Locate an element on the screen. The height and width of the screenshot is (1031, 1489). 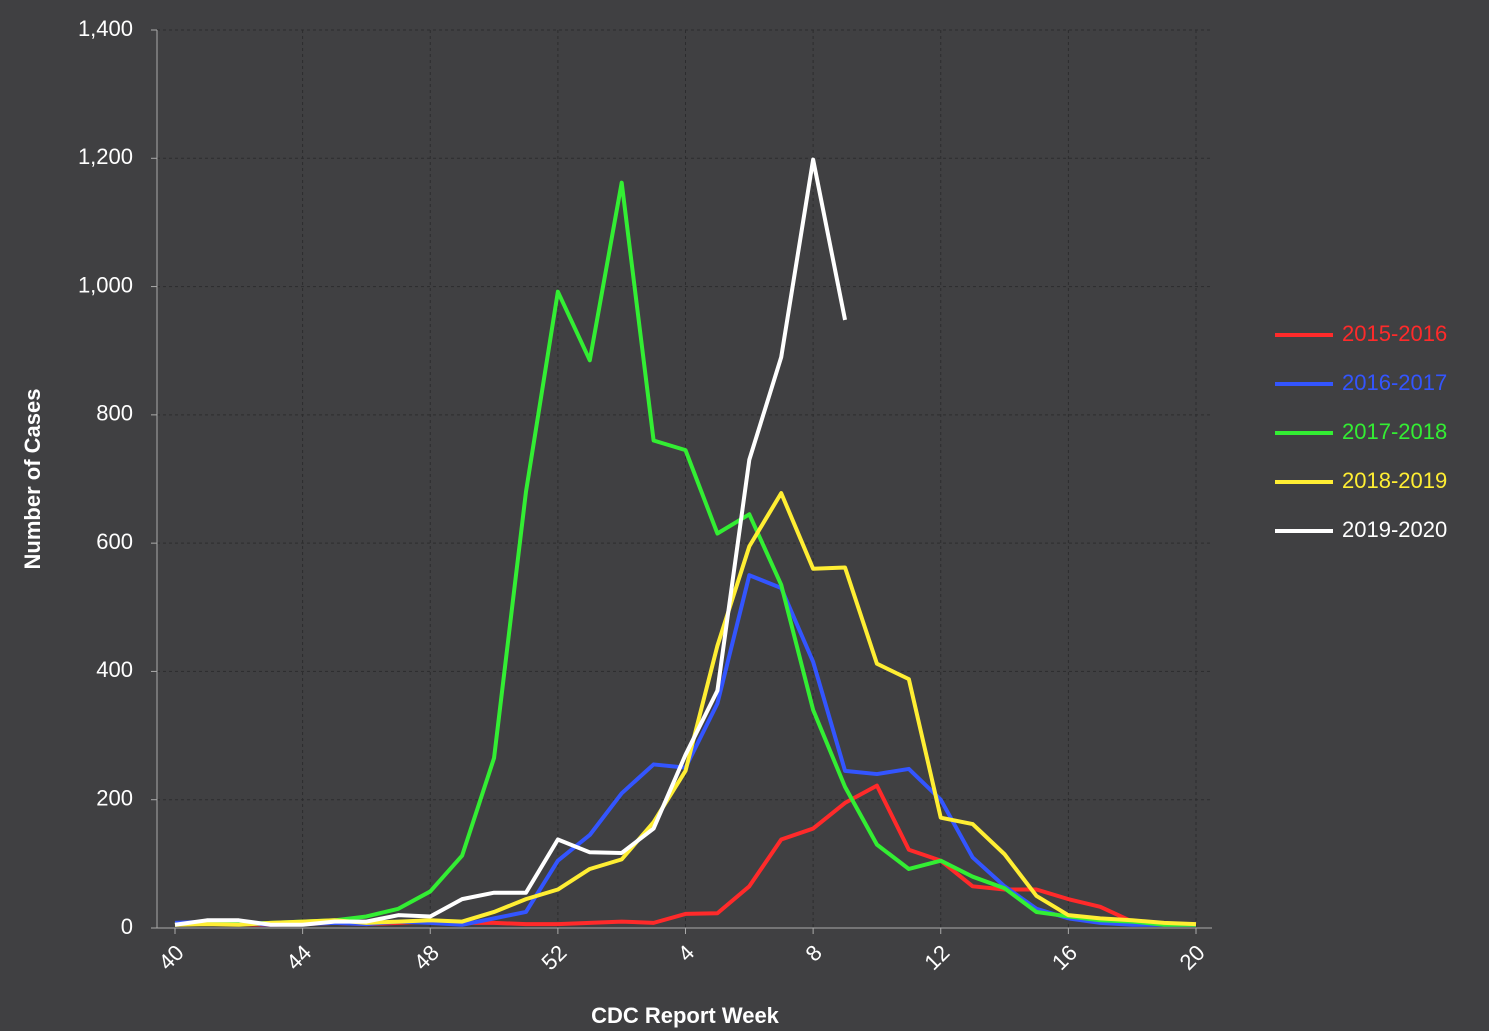
y-tick-label: 0 is located at coordinates (127, 926).